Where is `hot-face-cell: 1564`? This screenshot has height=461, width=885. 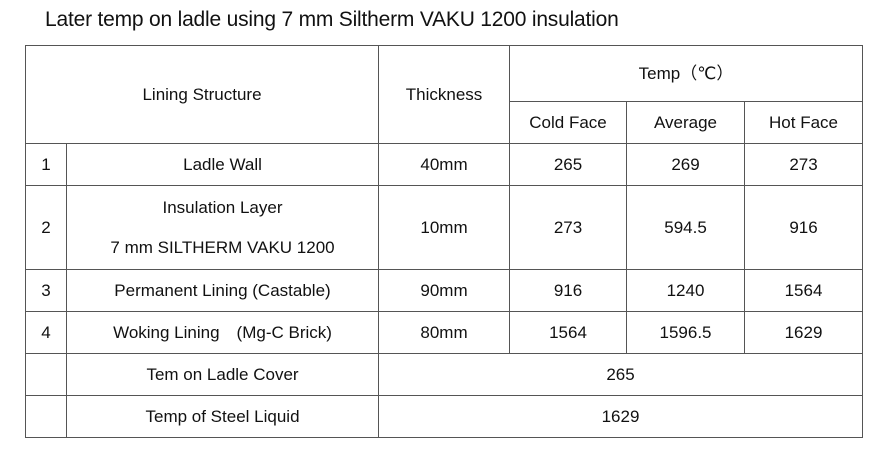
hot-face-cell: 1564 is located at coordinates (804, 290).